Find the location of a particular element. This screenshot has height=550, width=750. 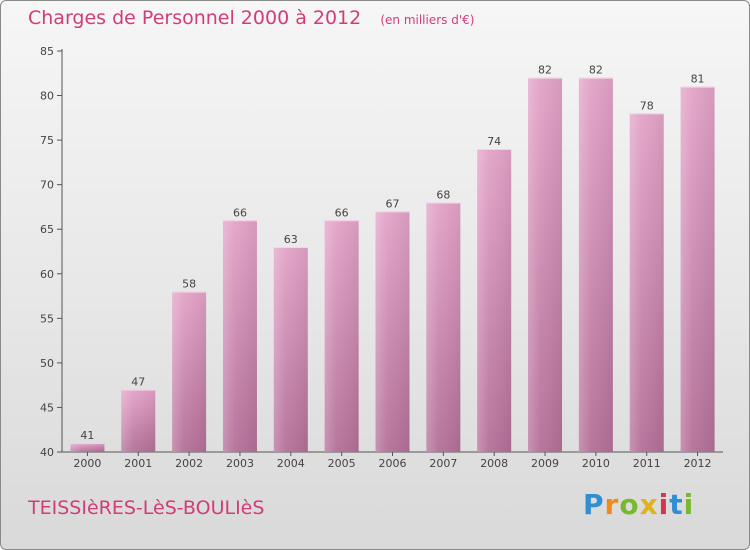

x-tick-label: 2007 is located at coordinates (443, 463).